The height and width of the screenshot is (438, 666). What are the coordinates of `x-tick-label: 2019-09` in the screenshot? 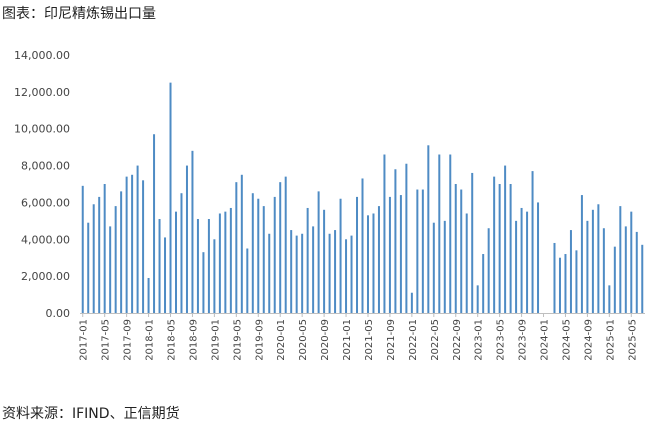 It's located at (259, 340).